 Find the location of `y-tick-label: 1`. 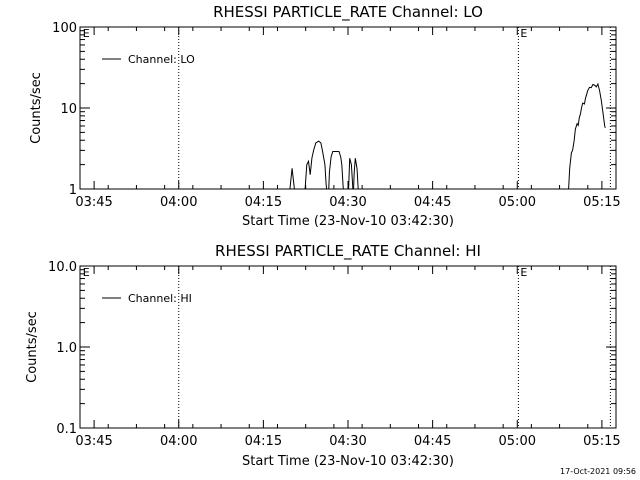

y-tick-label: 1 is located at coordinates (73, 190).